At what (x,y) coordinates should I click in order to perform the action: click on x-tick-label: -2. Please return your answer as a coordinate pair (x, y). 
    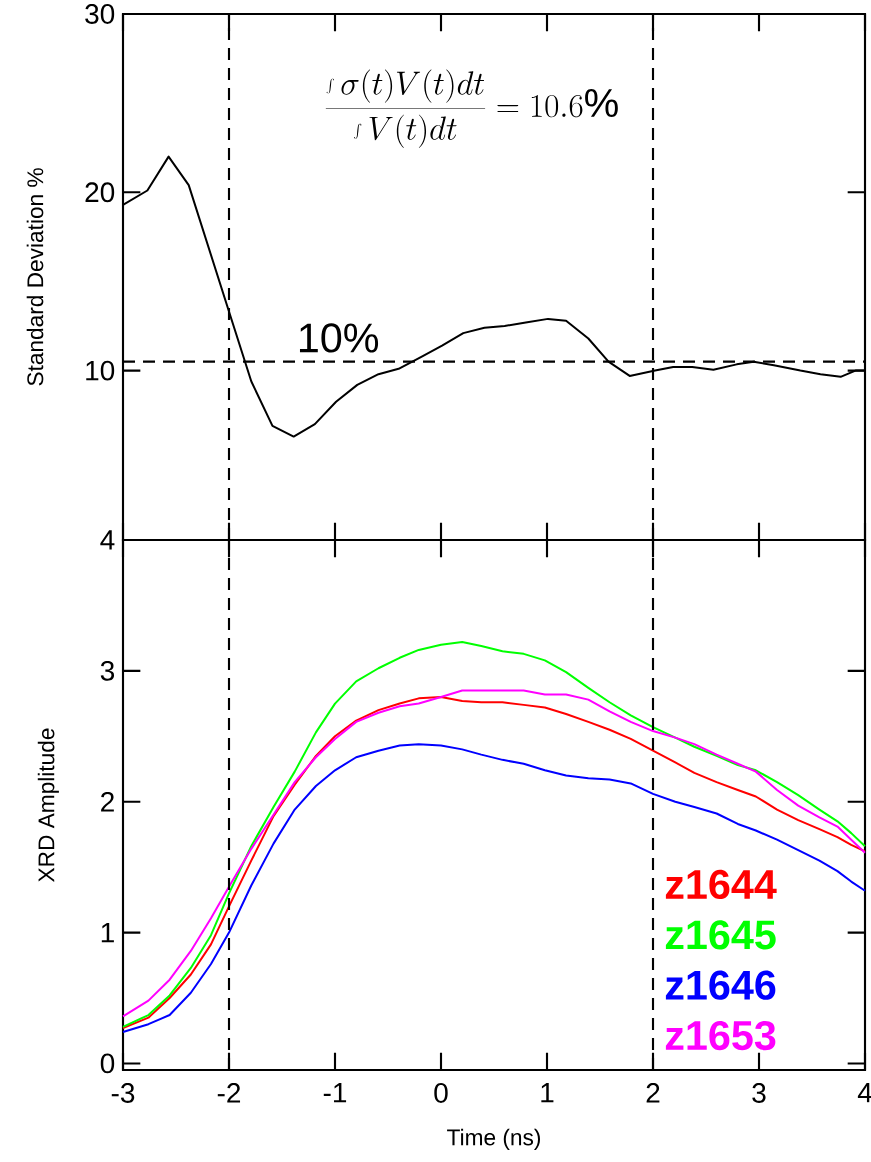
    Looking at the image, I should click on (229, 1093).